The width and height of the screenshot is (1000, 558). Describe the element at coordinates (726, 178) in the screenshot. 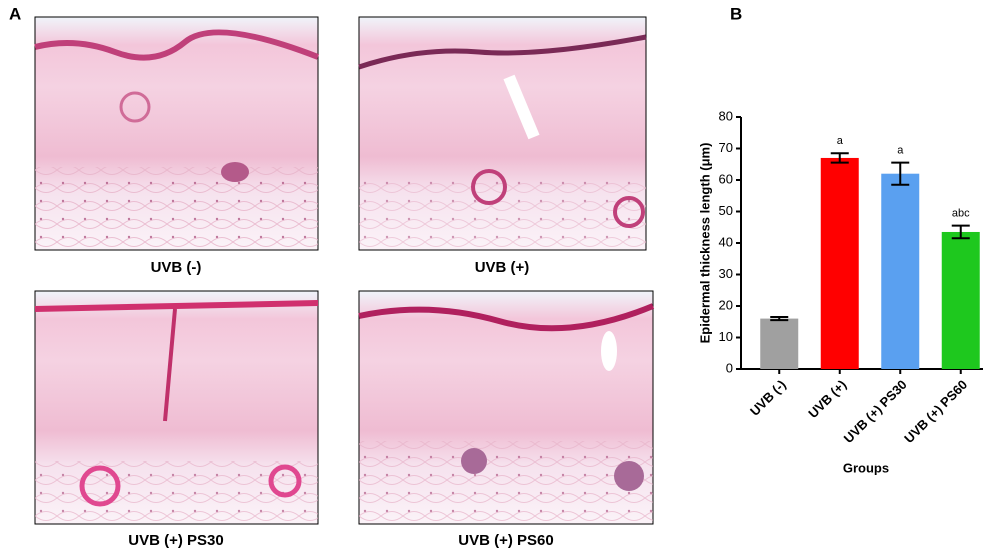

I see `y-tick-label: 60` at that location.